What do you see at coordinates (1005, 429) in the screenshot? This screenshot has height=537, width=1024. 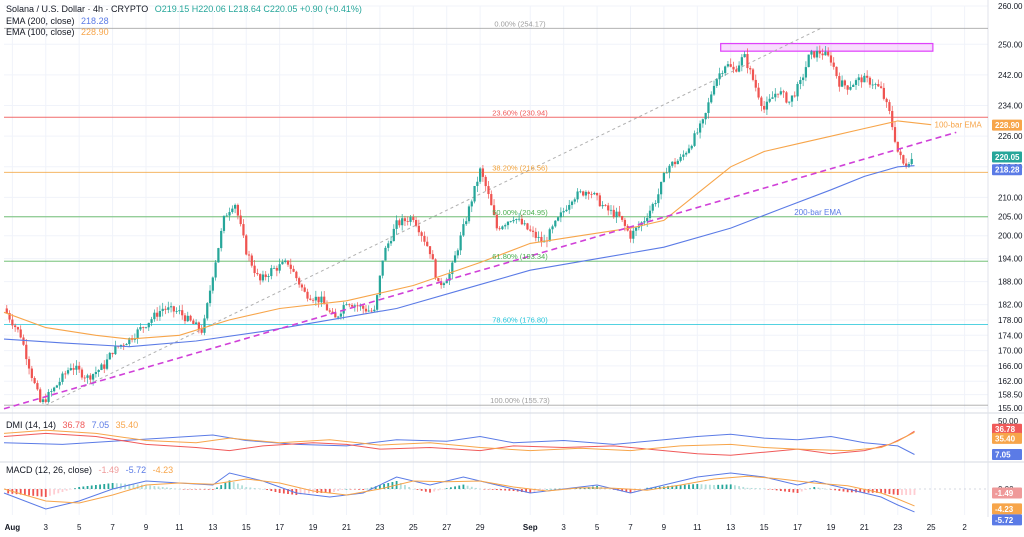 I see `tag-dmi-minus: 36.78` at bounding box center [1005, 429].